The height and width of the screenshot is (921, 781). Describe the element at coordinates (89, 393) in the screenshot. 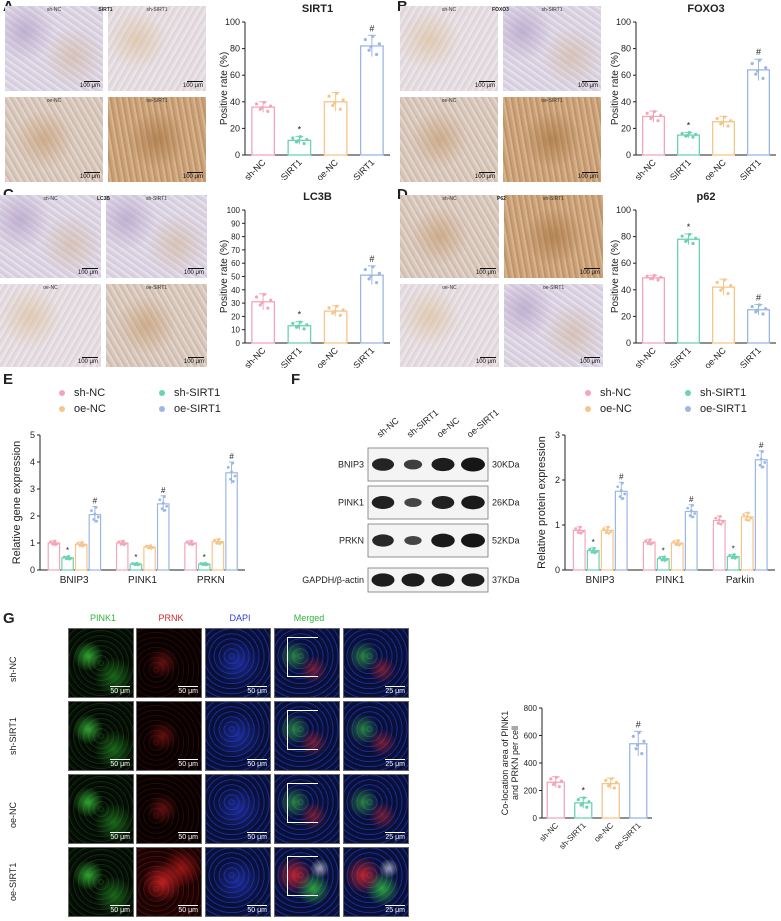

I see `legend-label: sh-NC` at that location.